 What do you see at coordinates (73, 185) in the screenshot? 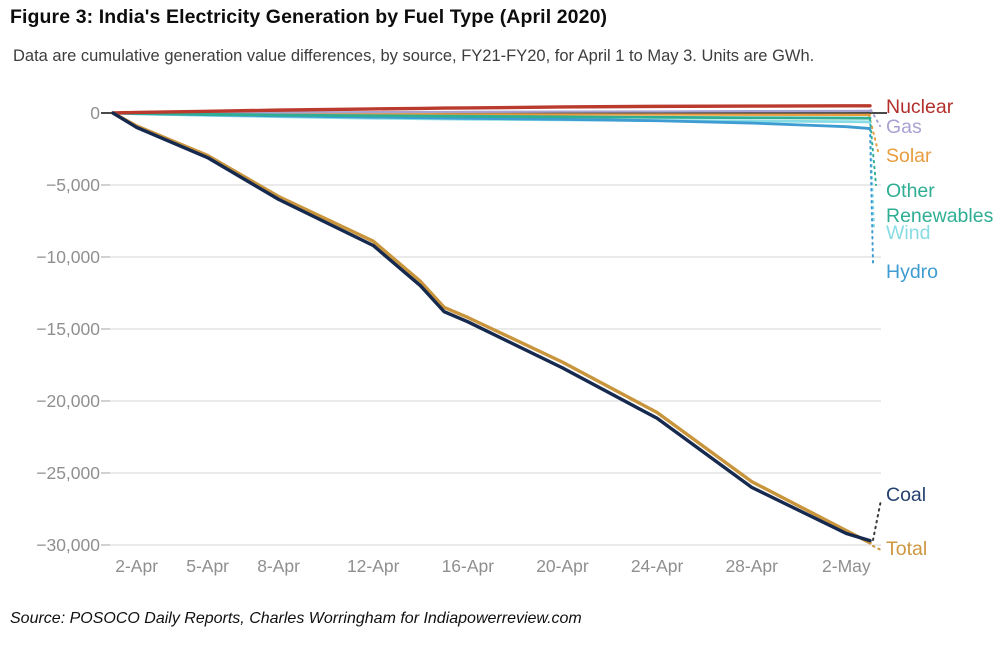
I see `y-tick-label: −5,000` at bounding box center [73, 185].